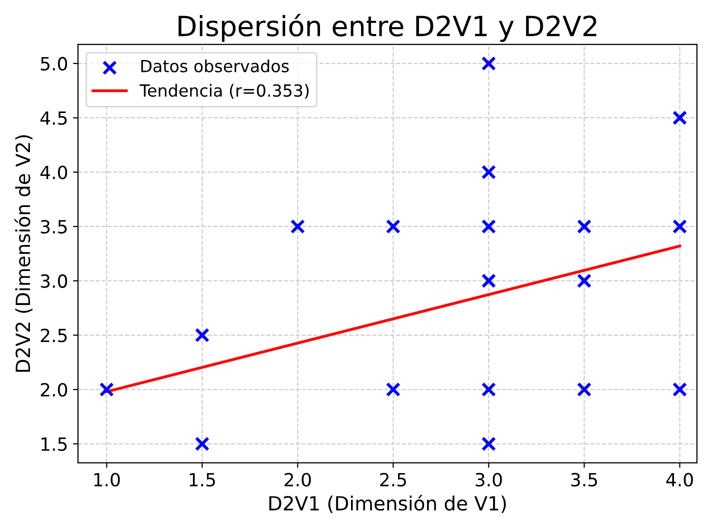  Describe the element at coordinates (387, 28) in the screenshot. I see `chart-title: Dispersión entre D2V1 y D2V2` at that location.